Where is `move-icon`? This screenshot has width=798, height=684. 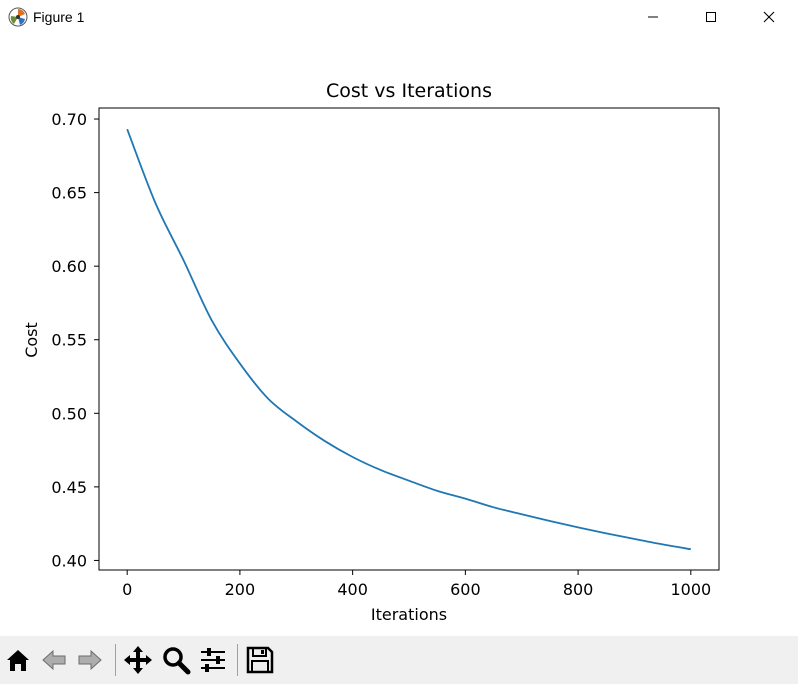 move-icon is located at coordinates (138, 660).